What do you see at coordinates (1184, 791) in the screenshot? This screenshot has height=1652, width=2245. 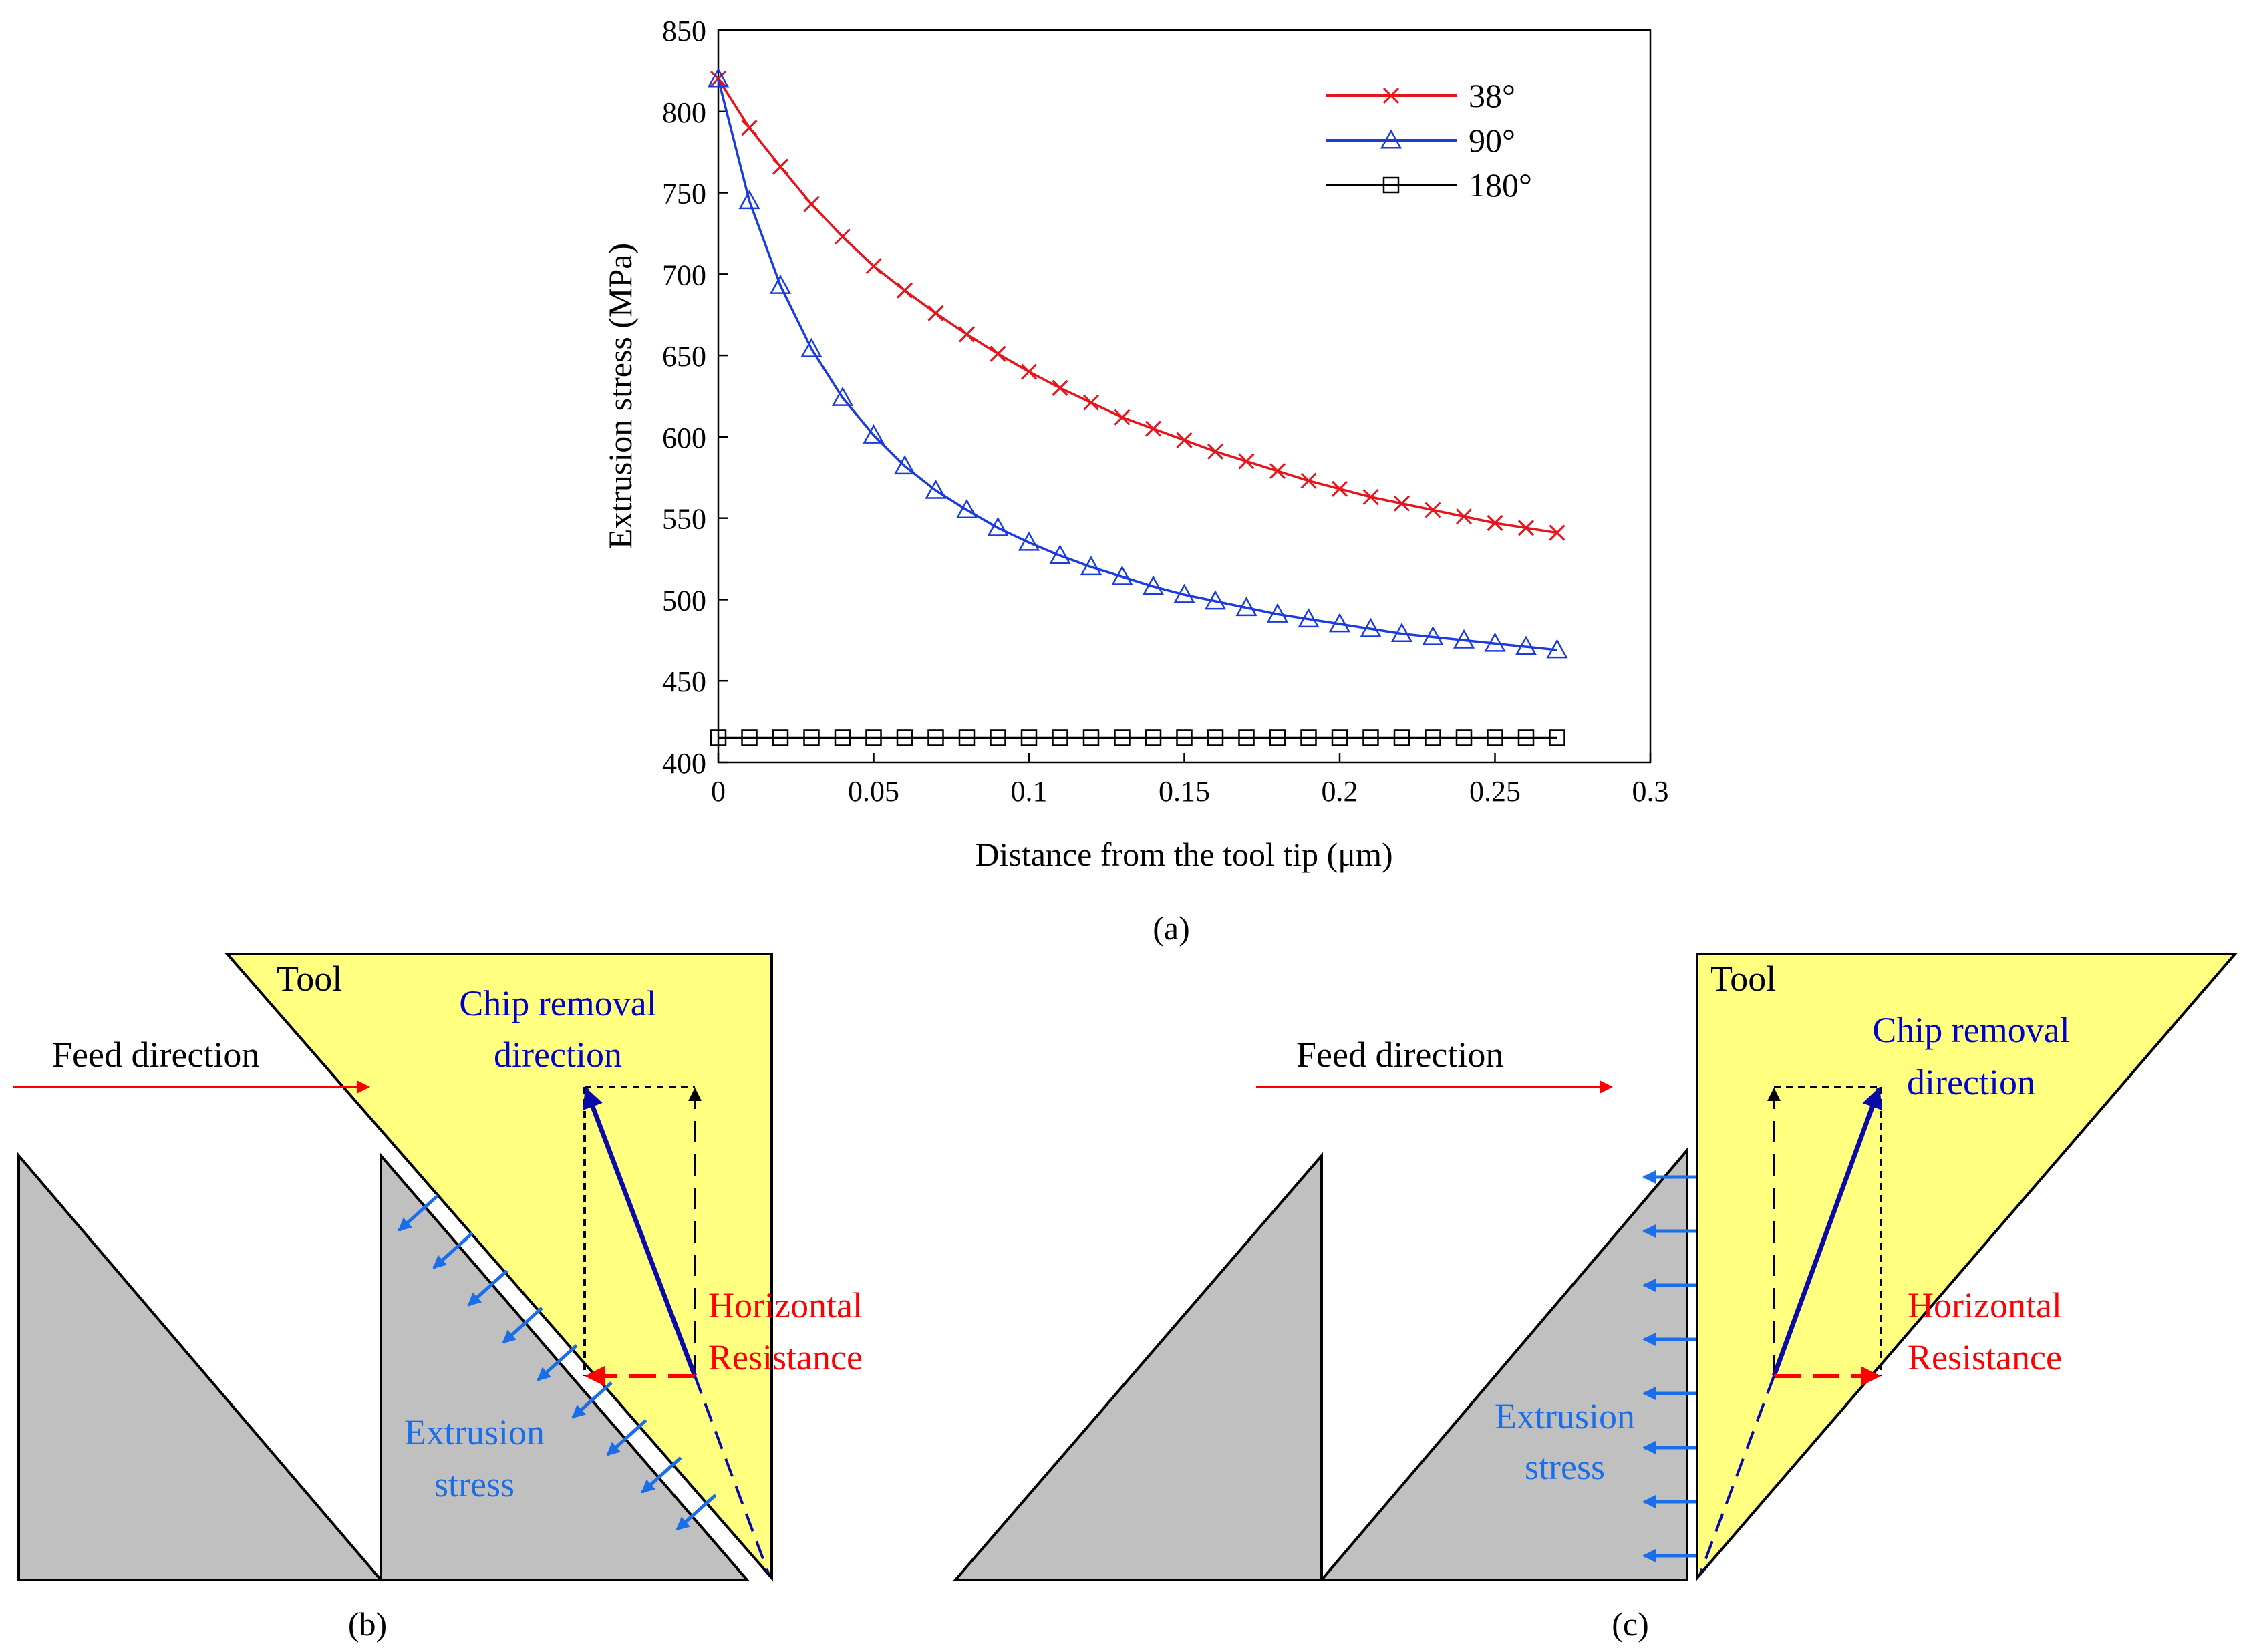 I see `x-tick-label: 0.15` at bounding box center [1184, 791].